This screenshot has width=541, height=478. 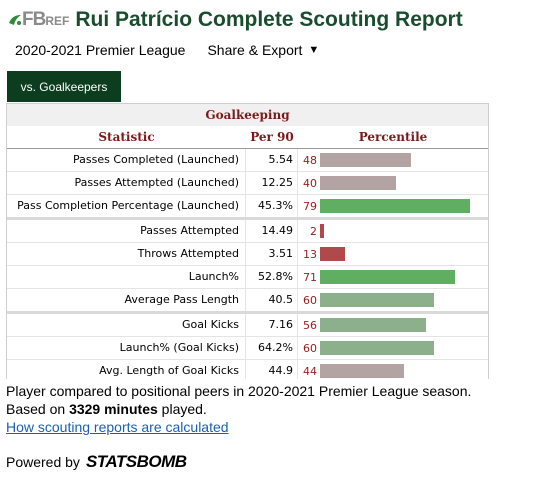 What do you see at coordinates (136, 461) in the screenshot?
I see `statsbomb-logo: STATSBOMB` at bounding box center [136, 461].